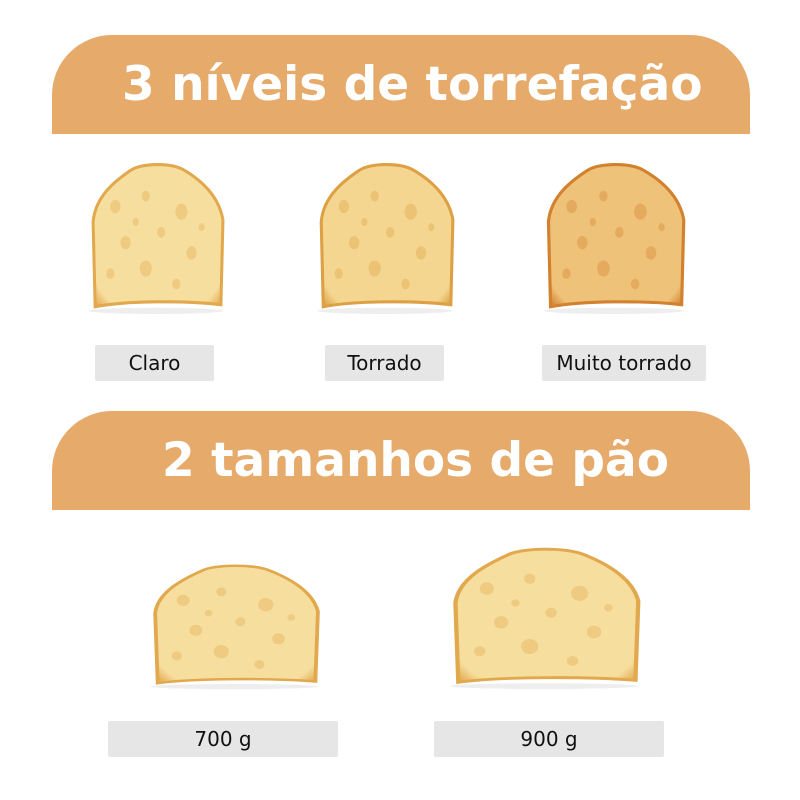 The width and height of the screenshot is (800, 800). What do you see at coordinates (385, 237) in the screenshot?
I see `bread-image-torrado` at bounding box center [385, 237].